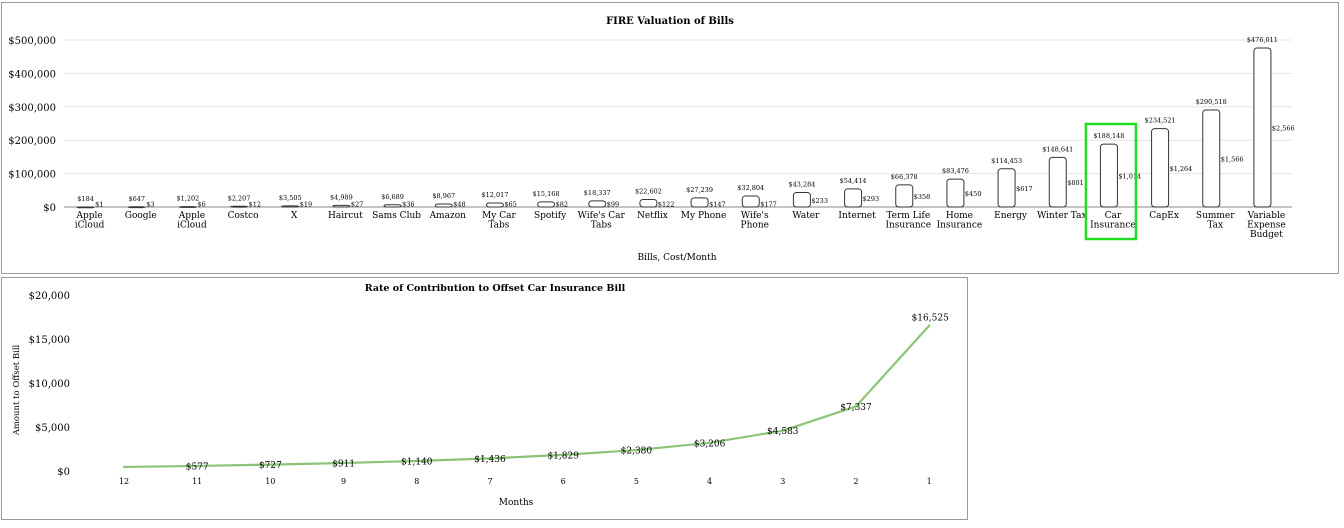 This screenshot has width=1344, height=528. Describe the element at coordinates (704, 216) in the screenshot. I see `x-tick-label: My Phone` at that location.